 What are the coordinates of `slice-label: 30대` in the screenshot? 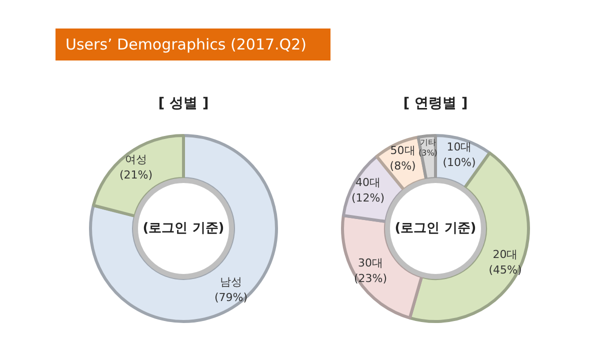 It's located at (370, 263).